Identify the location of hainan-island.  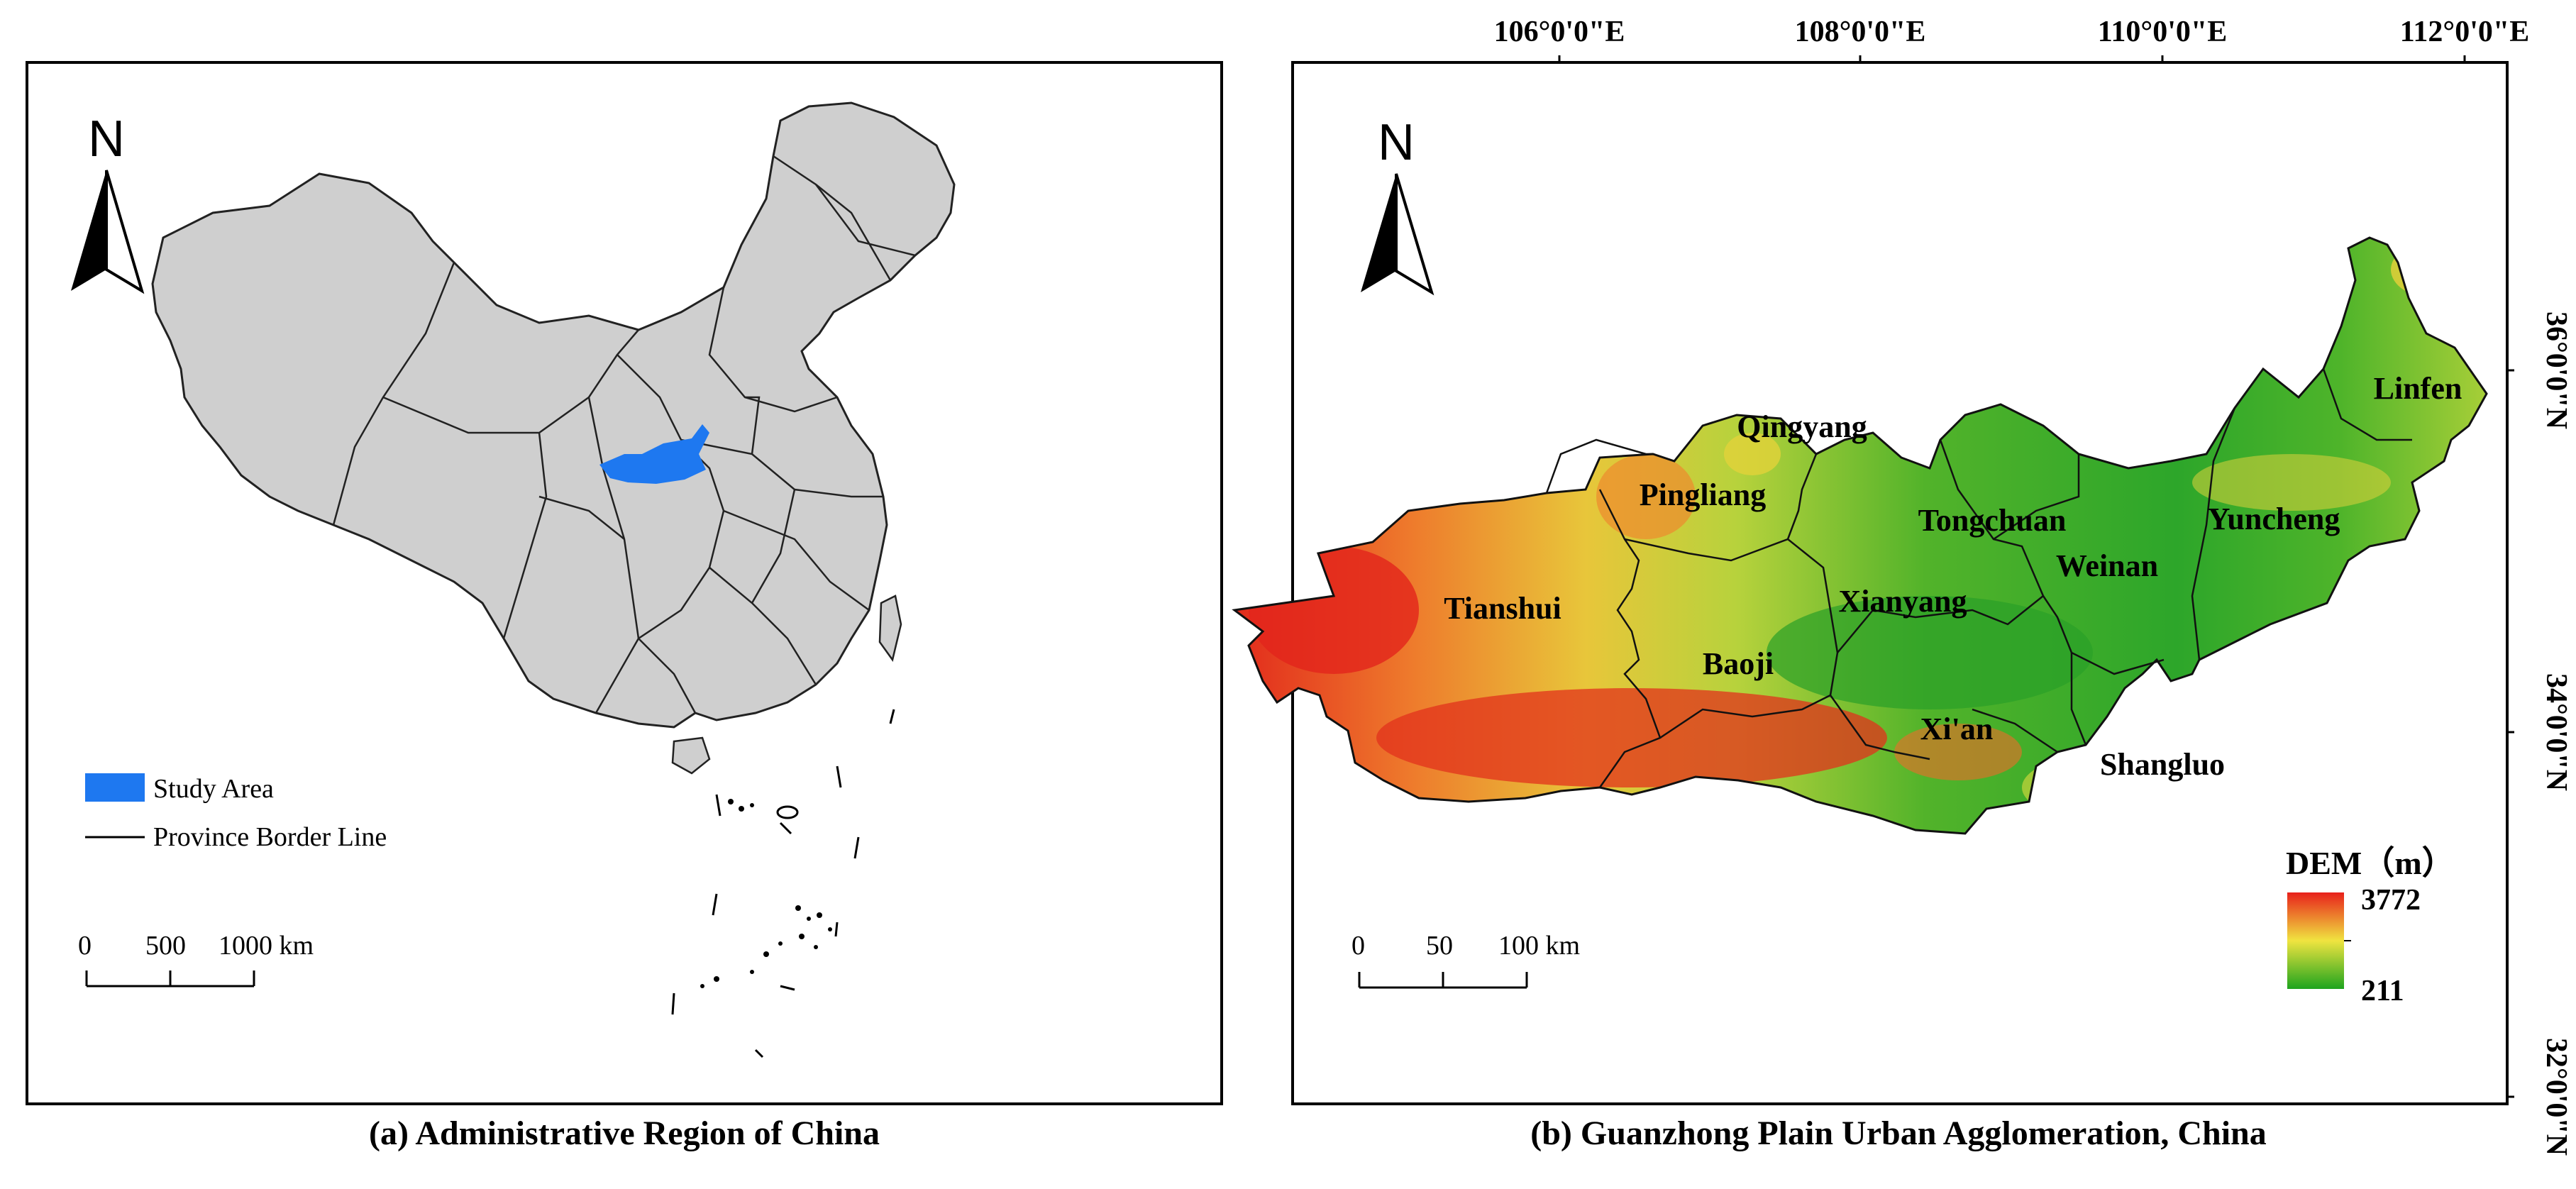
(691, 755).